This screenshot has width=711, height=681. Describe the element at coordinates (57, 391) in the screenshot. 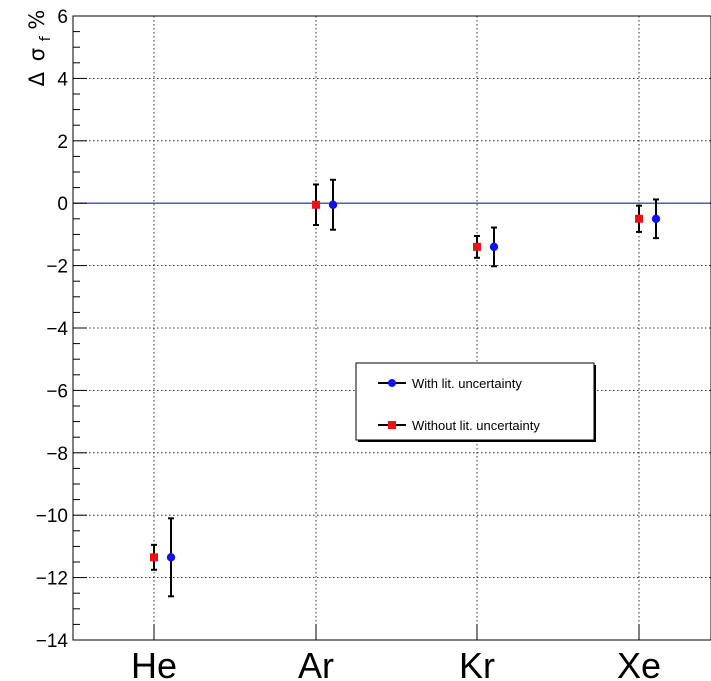

I see `y-tick-label: −6` at that location.